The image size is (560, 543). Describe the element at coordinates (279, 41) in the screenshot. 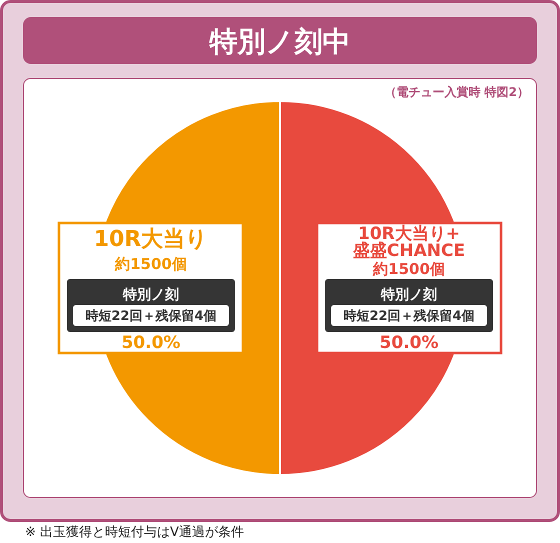

I see `chart-title: 特別ノ刻中` at that location.